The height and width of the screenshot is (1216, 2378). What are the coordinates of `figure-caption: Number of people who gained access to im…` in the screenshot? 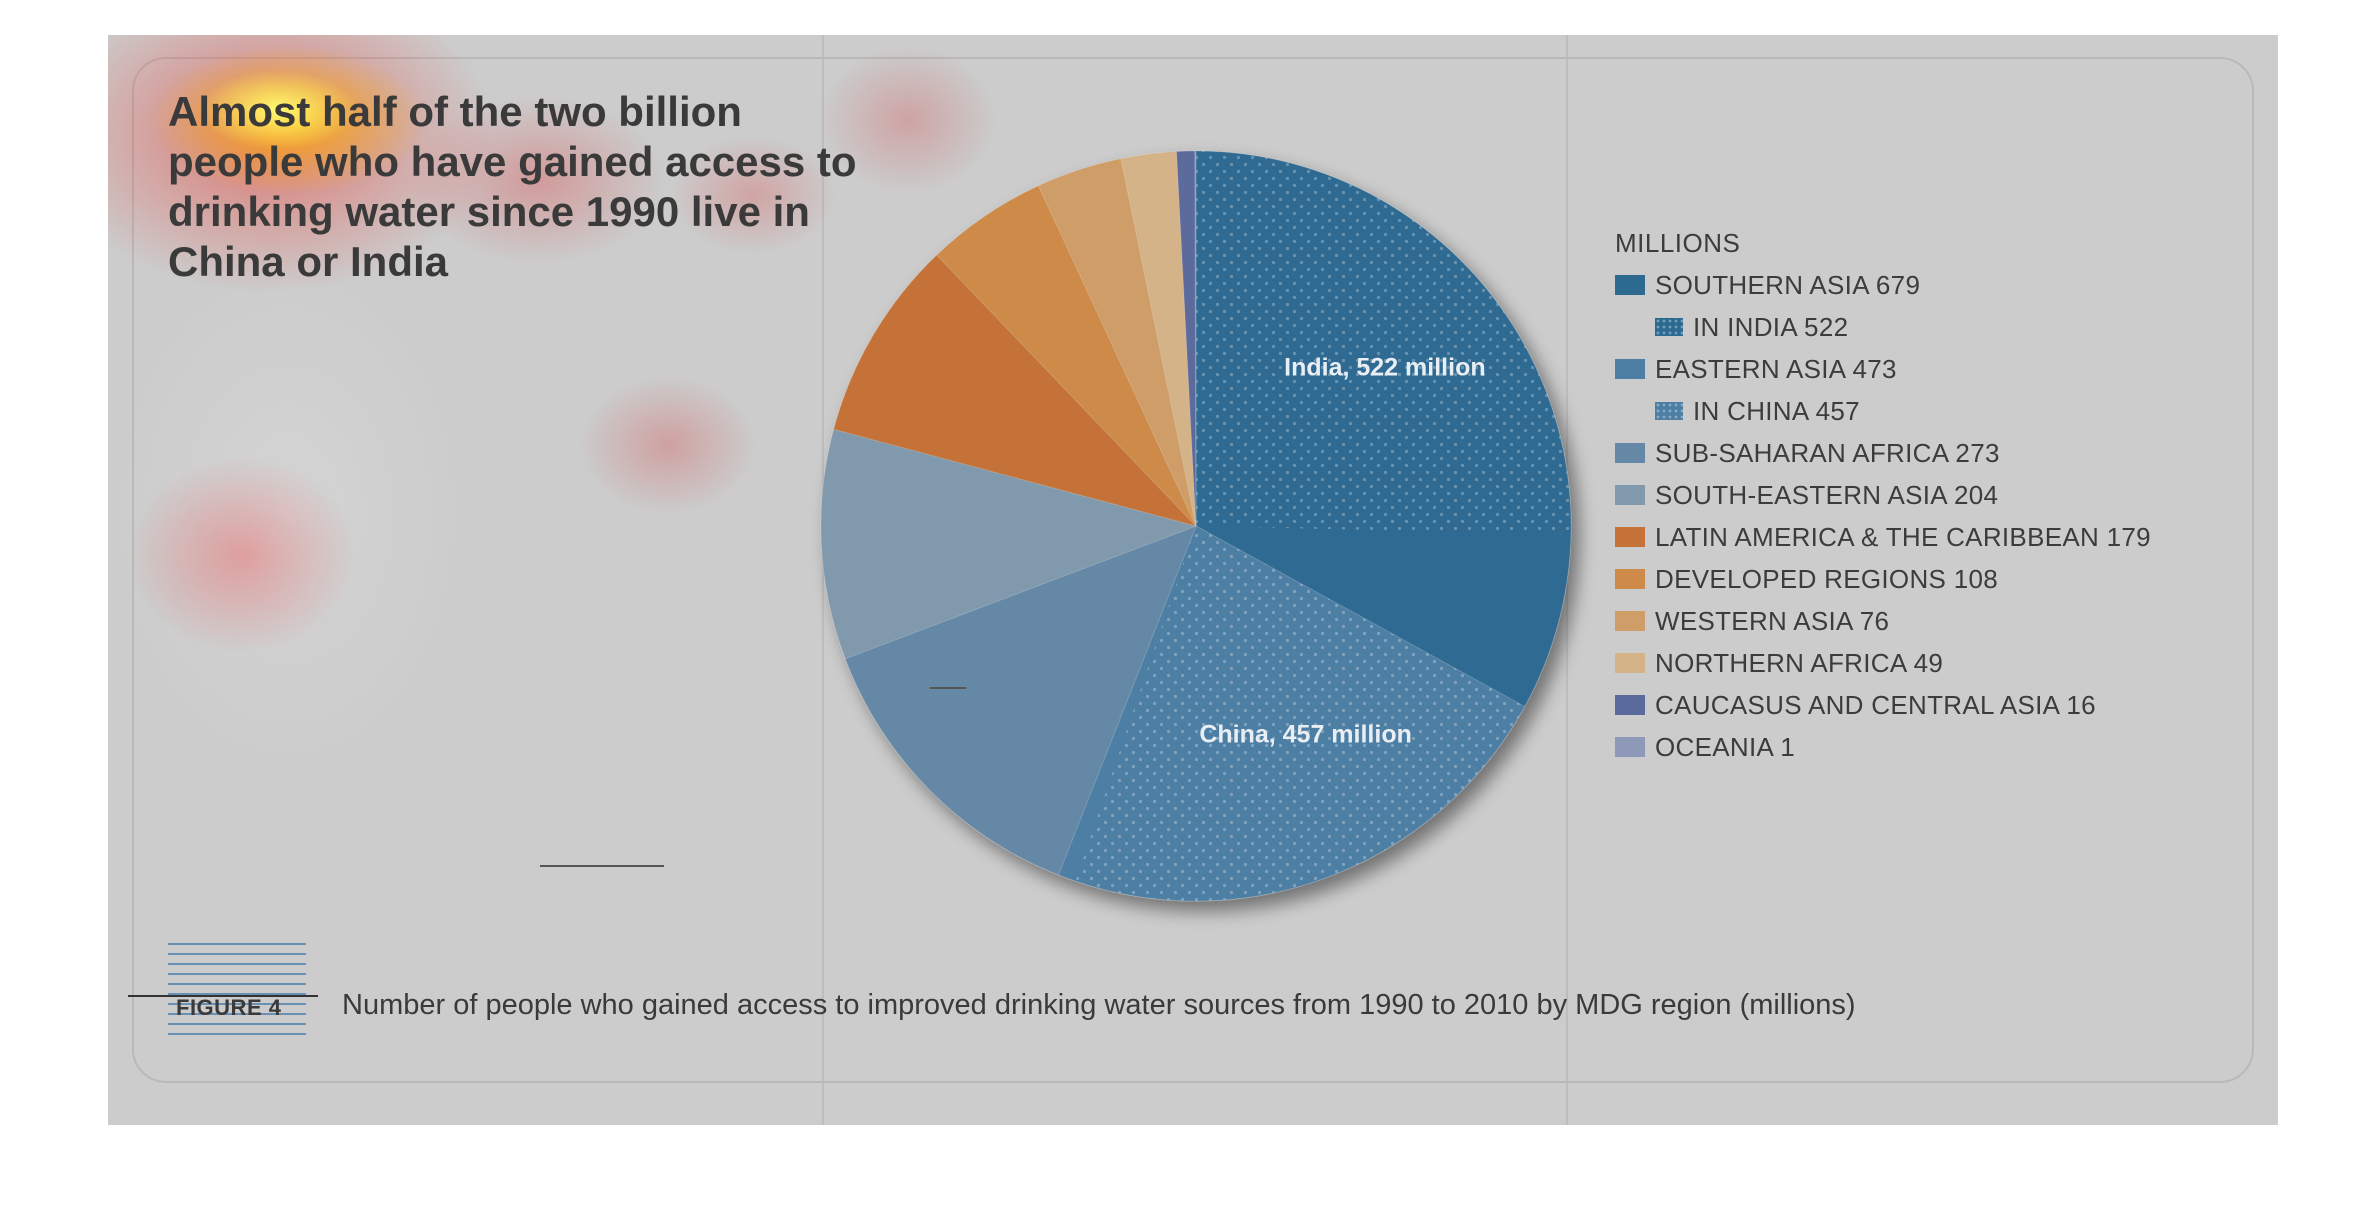 It's located at (1099, 1005).